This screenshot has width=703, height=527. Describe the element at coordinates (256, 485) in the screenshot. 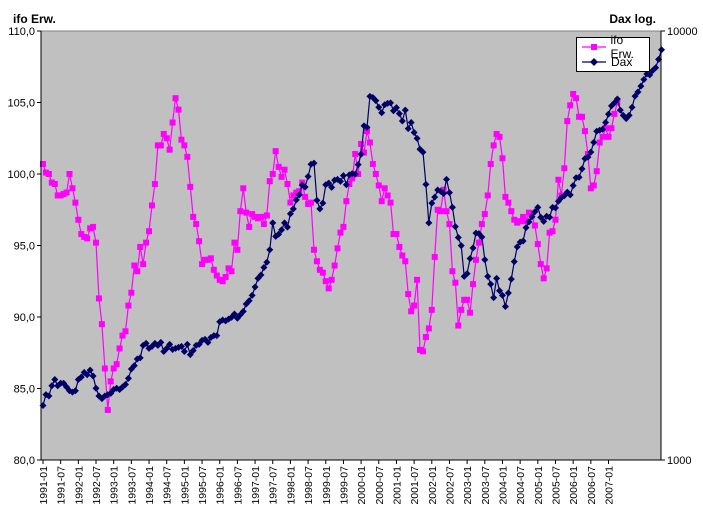

I see `x-tick-label: 1997-01` at that location.